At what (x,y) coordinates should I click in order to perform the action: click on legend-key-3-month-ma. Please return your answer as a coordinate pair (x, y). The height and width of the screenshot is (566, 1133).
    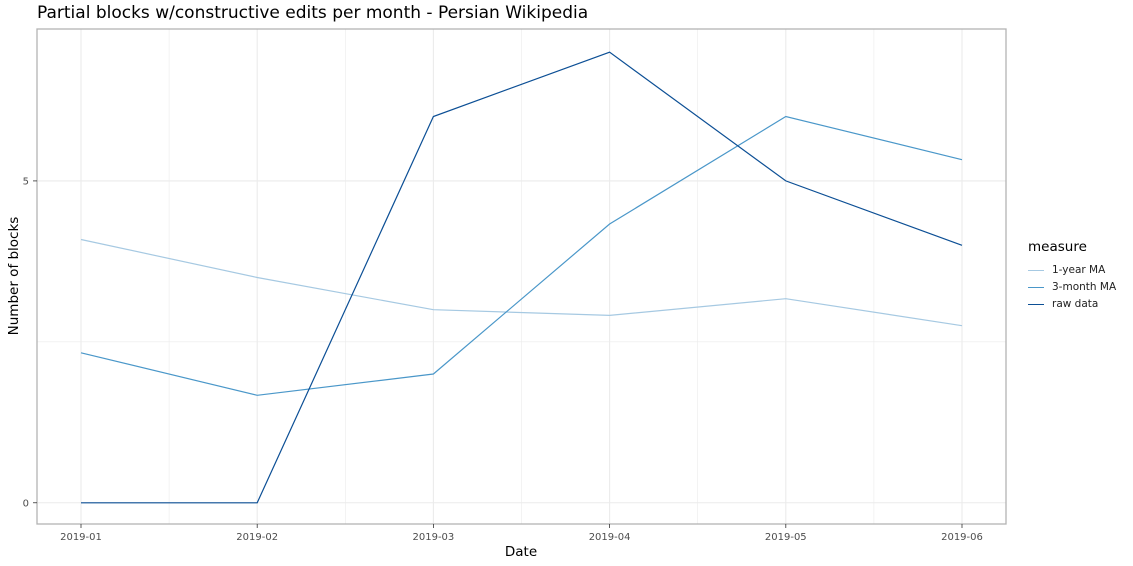
    Looking at the image, I should click on (1036, 287).